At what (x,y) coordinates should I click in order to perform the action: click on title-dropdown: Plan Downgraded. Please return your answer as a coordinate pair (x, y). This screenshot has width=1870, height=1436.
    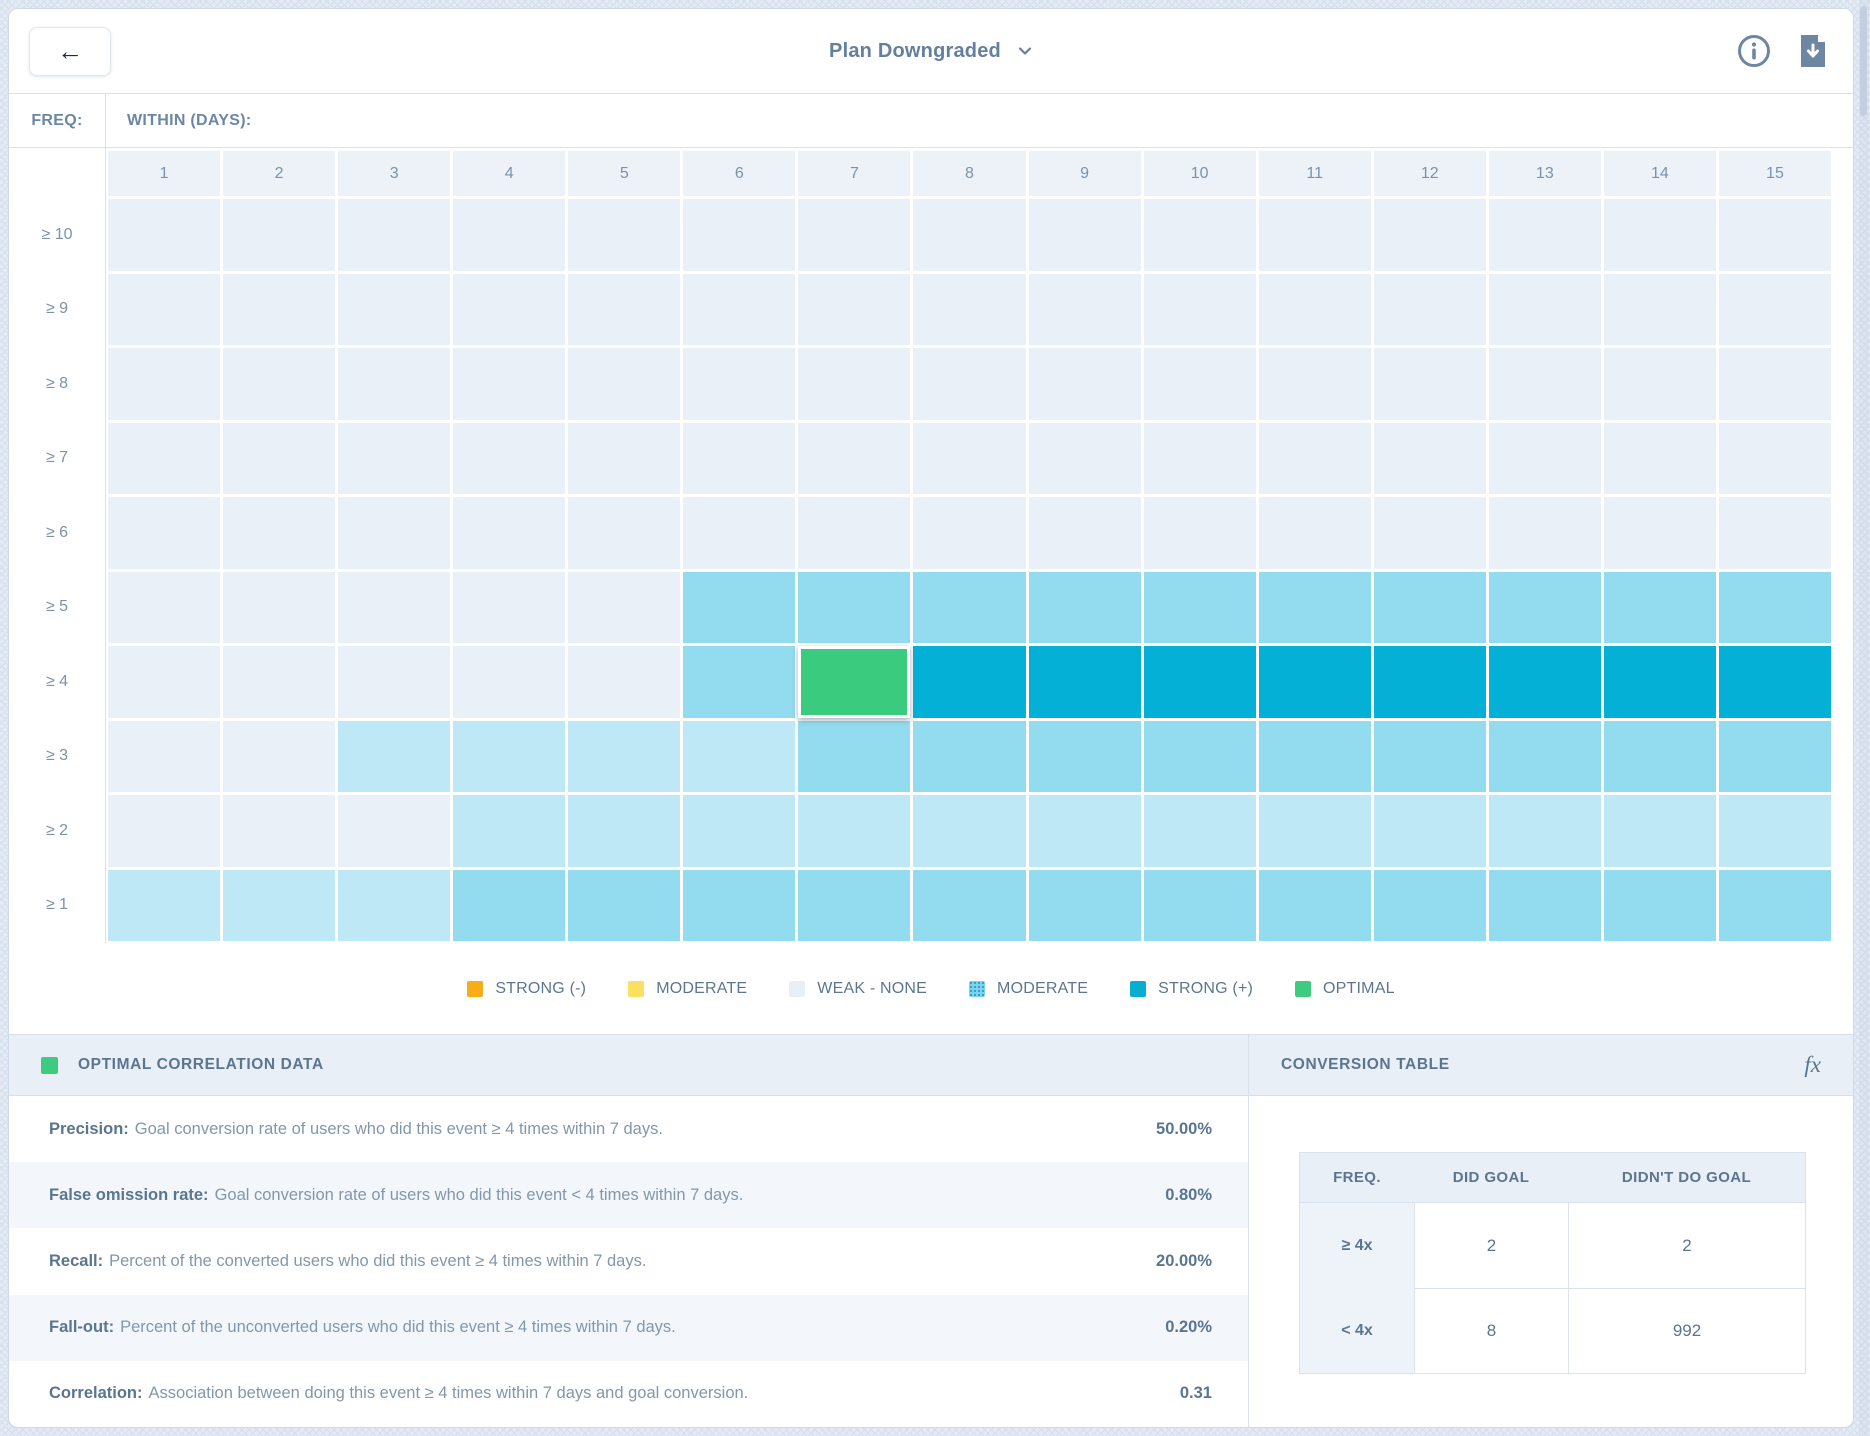
    Looking at the image, I should click on (931, 51).